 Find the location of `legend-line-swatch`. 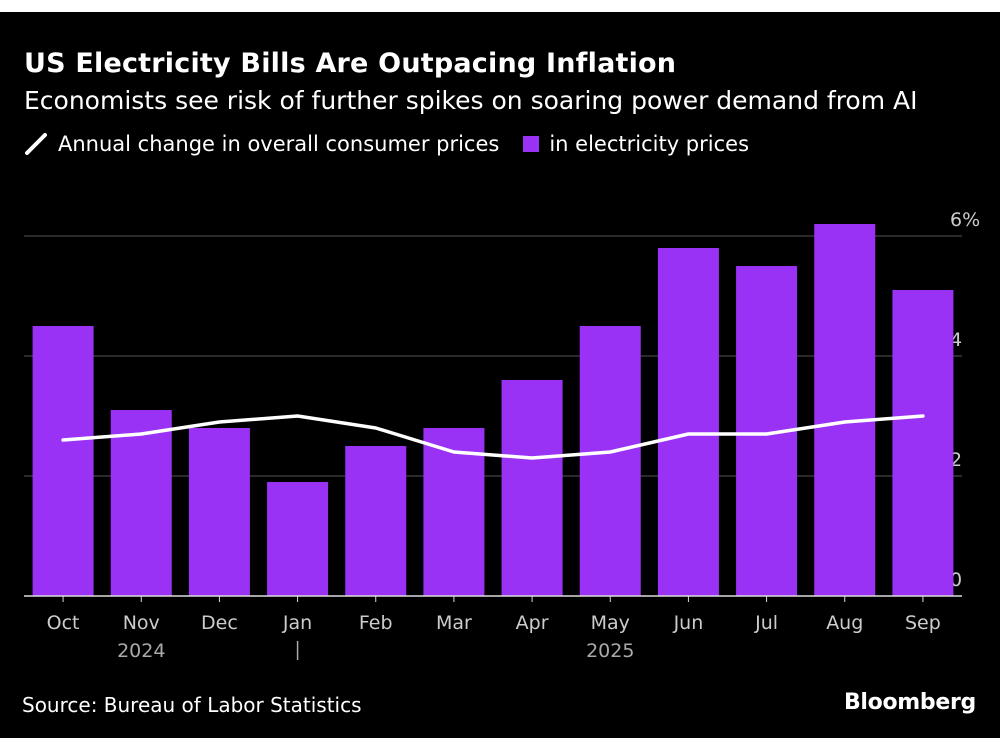

legend-line-swatch is located at coordinates (36, 144).